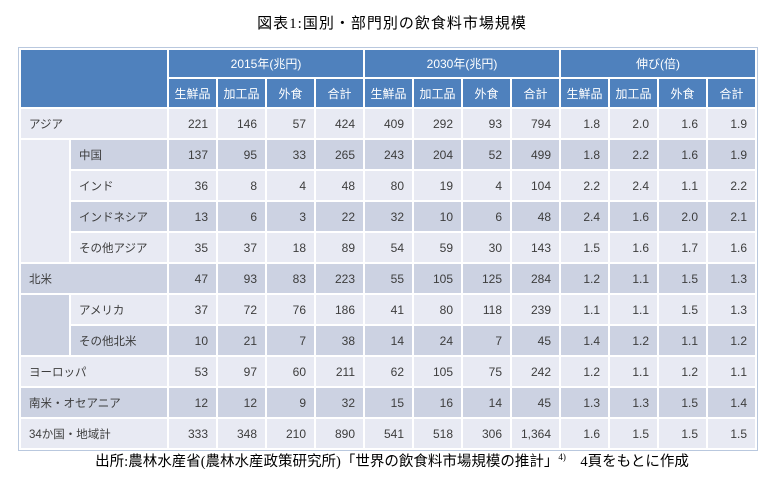  Describe the element at coordinates (119, 247) in the screenshot. I see `row-label: その他アジア` at that location.